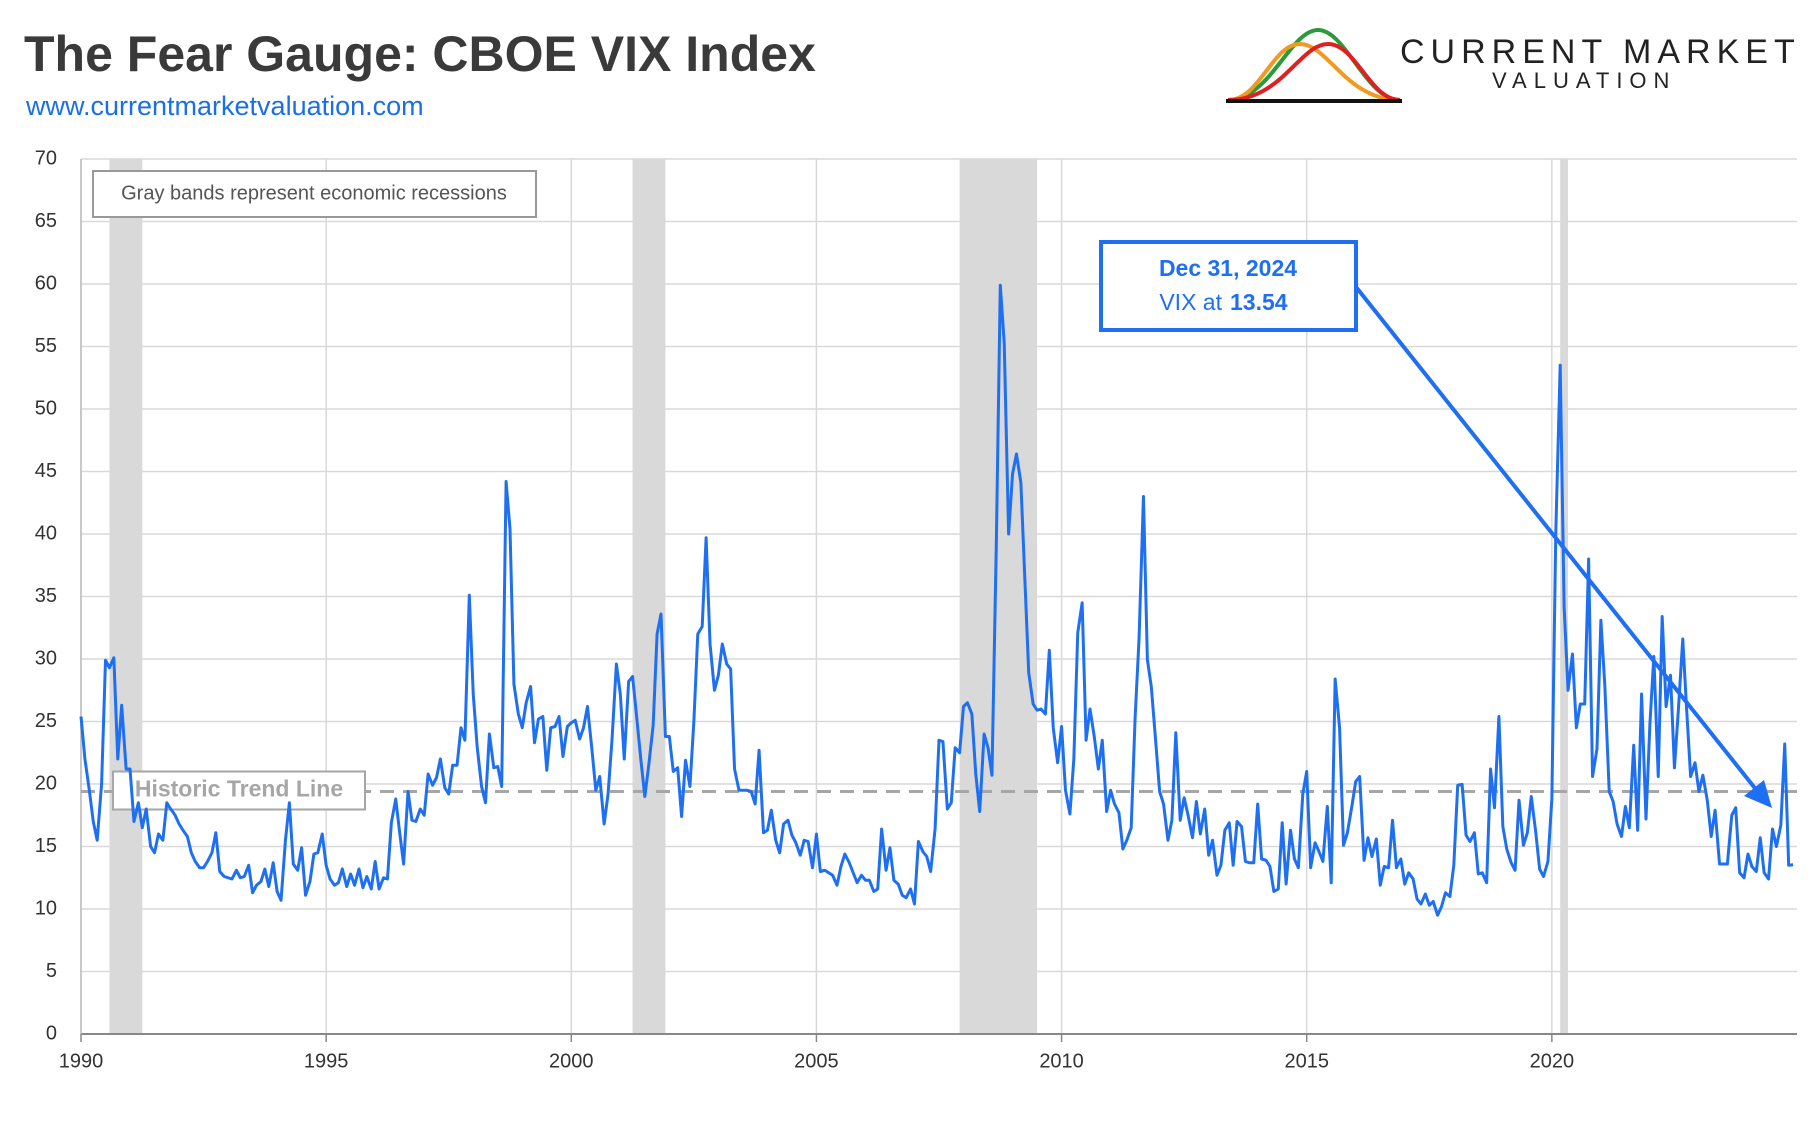 The image size is (1816, 1121). What do you see at coordinates (46, 158) in the screenshot?
I see `y-tick-label: 70` at bounding box center [46, 158].